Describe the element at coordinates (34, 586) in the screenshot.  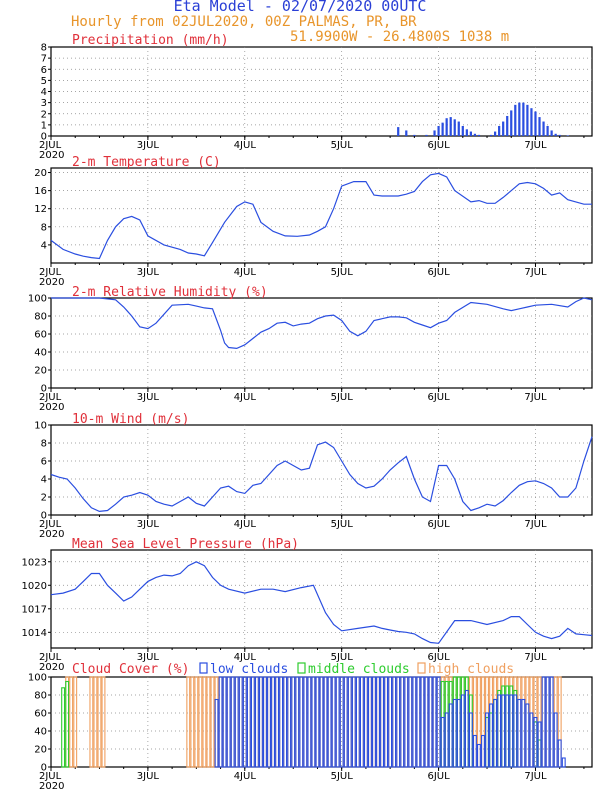
I see `y-tick-label: 1020` at that location.